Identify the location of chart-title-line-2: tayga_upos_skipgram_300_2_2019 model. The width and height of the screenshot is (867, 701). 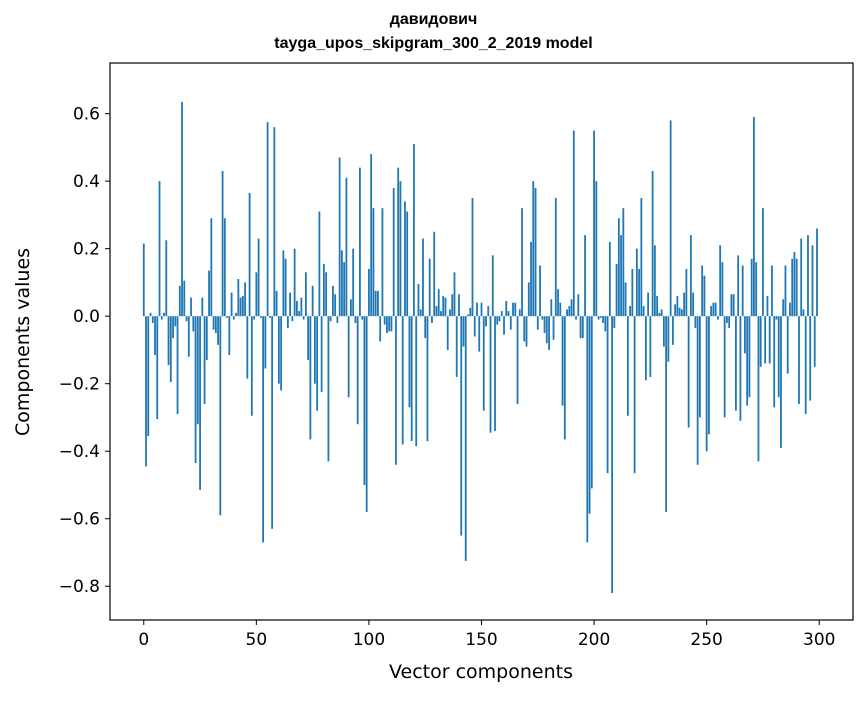
(433, 43).